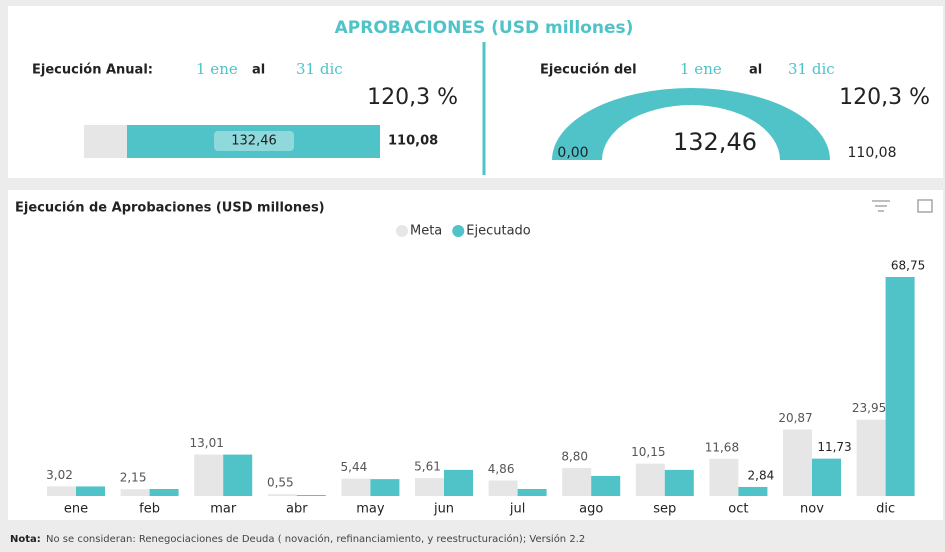 This screenshot has height=552, width=945. What do you see at coordinates (170, 208) in the screenshot?
I see `chart-title: Ejecución de Aprobaciones (USD millones)` at bounding box center [170, 208].